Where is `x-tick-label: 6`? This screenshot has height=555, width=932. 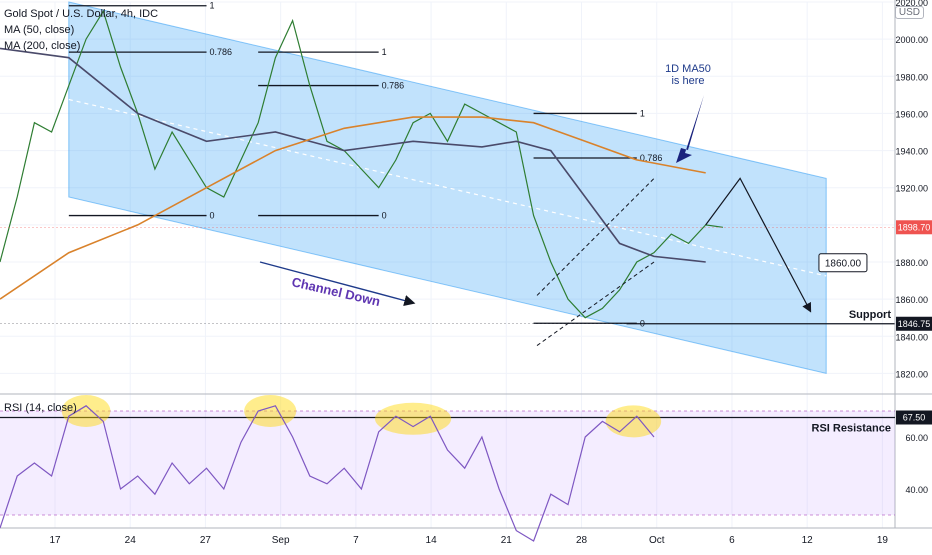
x-tick-label: 6 is located at coordinates (732, 540).